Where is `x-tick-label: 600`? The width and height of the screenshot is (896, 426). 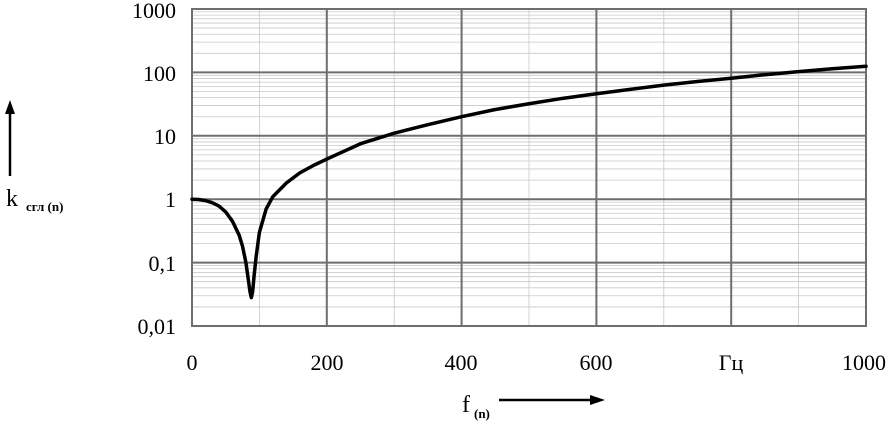
x-tick-label: 600 is located at coordinates (596, 362).